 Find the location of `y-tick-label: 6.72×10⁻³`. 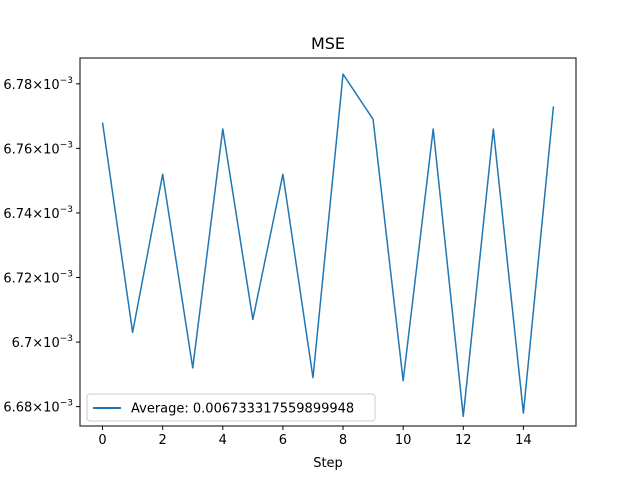

y-tick-label: 6.72×10⁻³ is located at coordinates (38, 278).